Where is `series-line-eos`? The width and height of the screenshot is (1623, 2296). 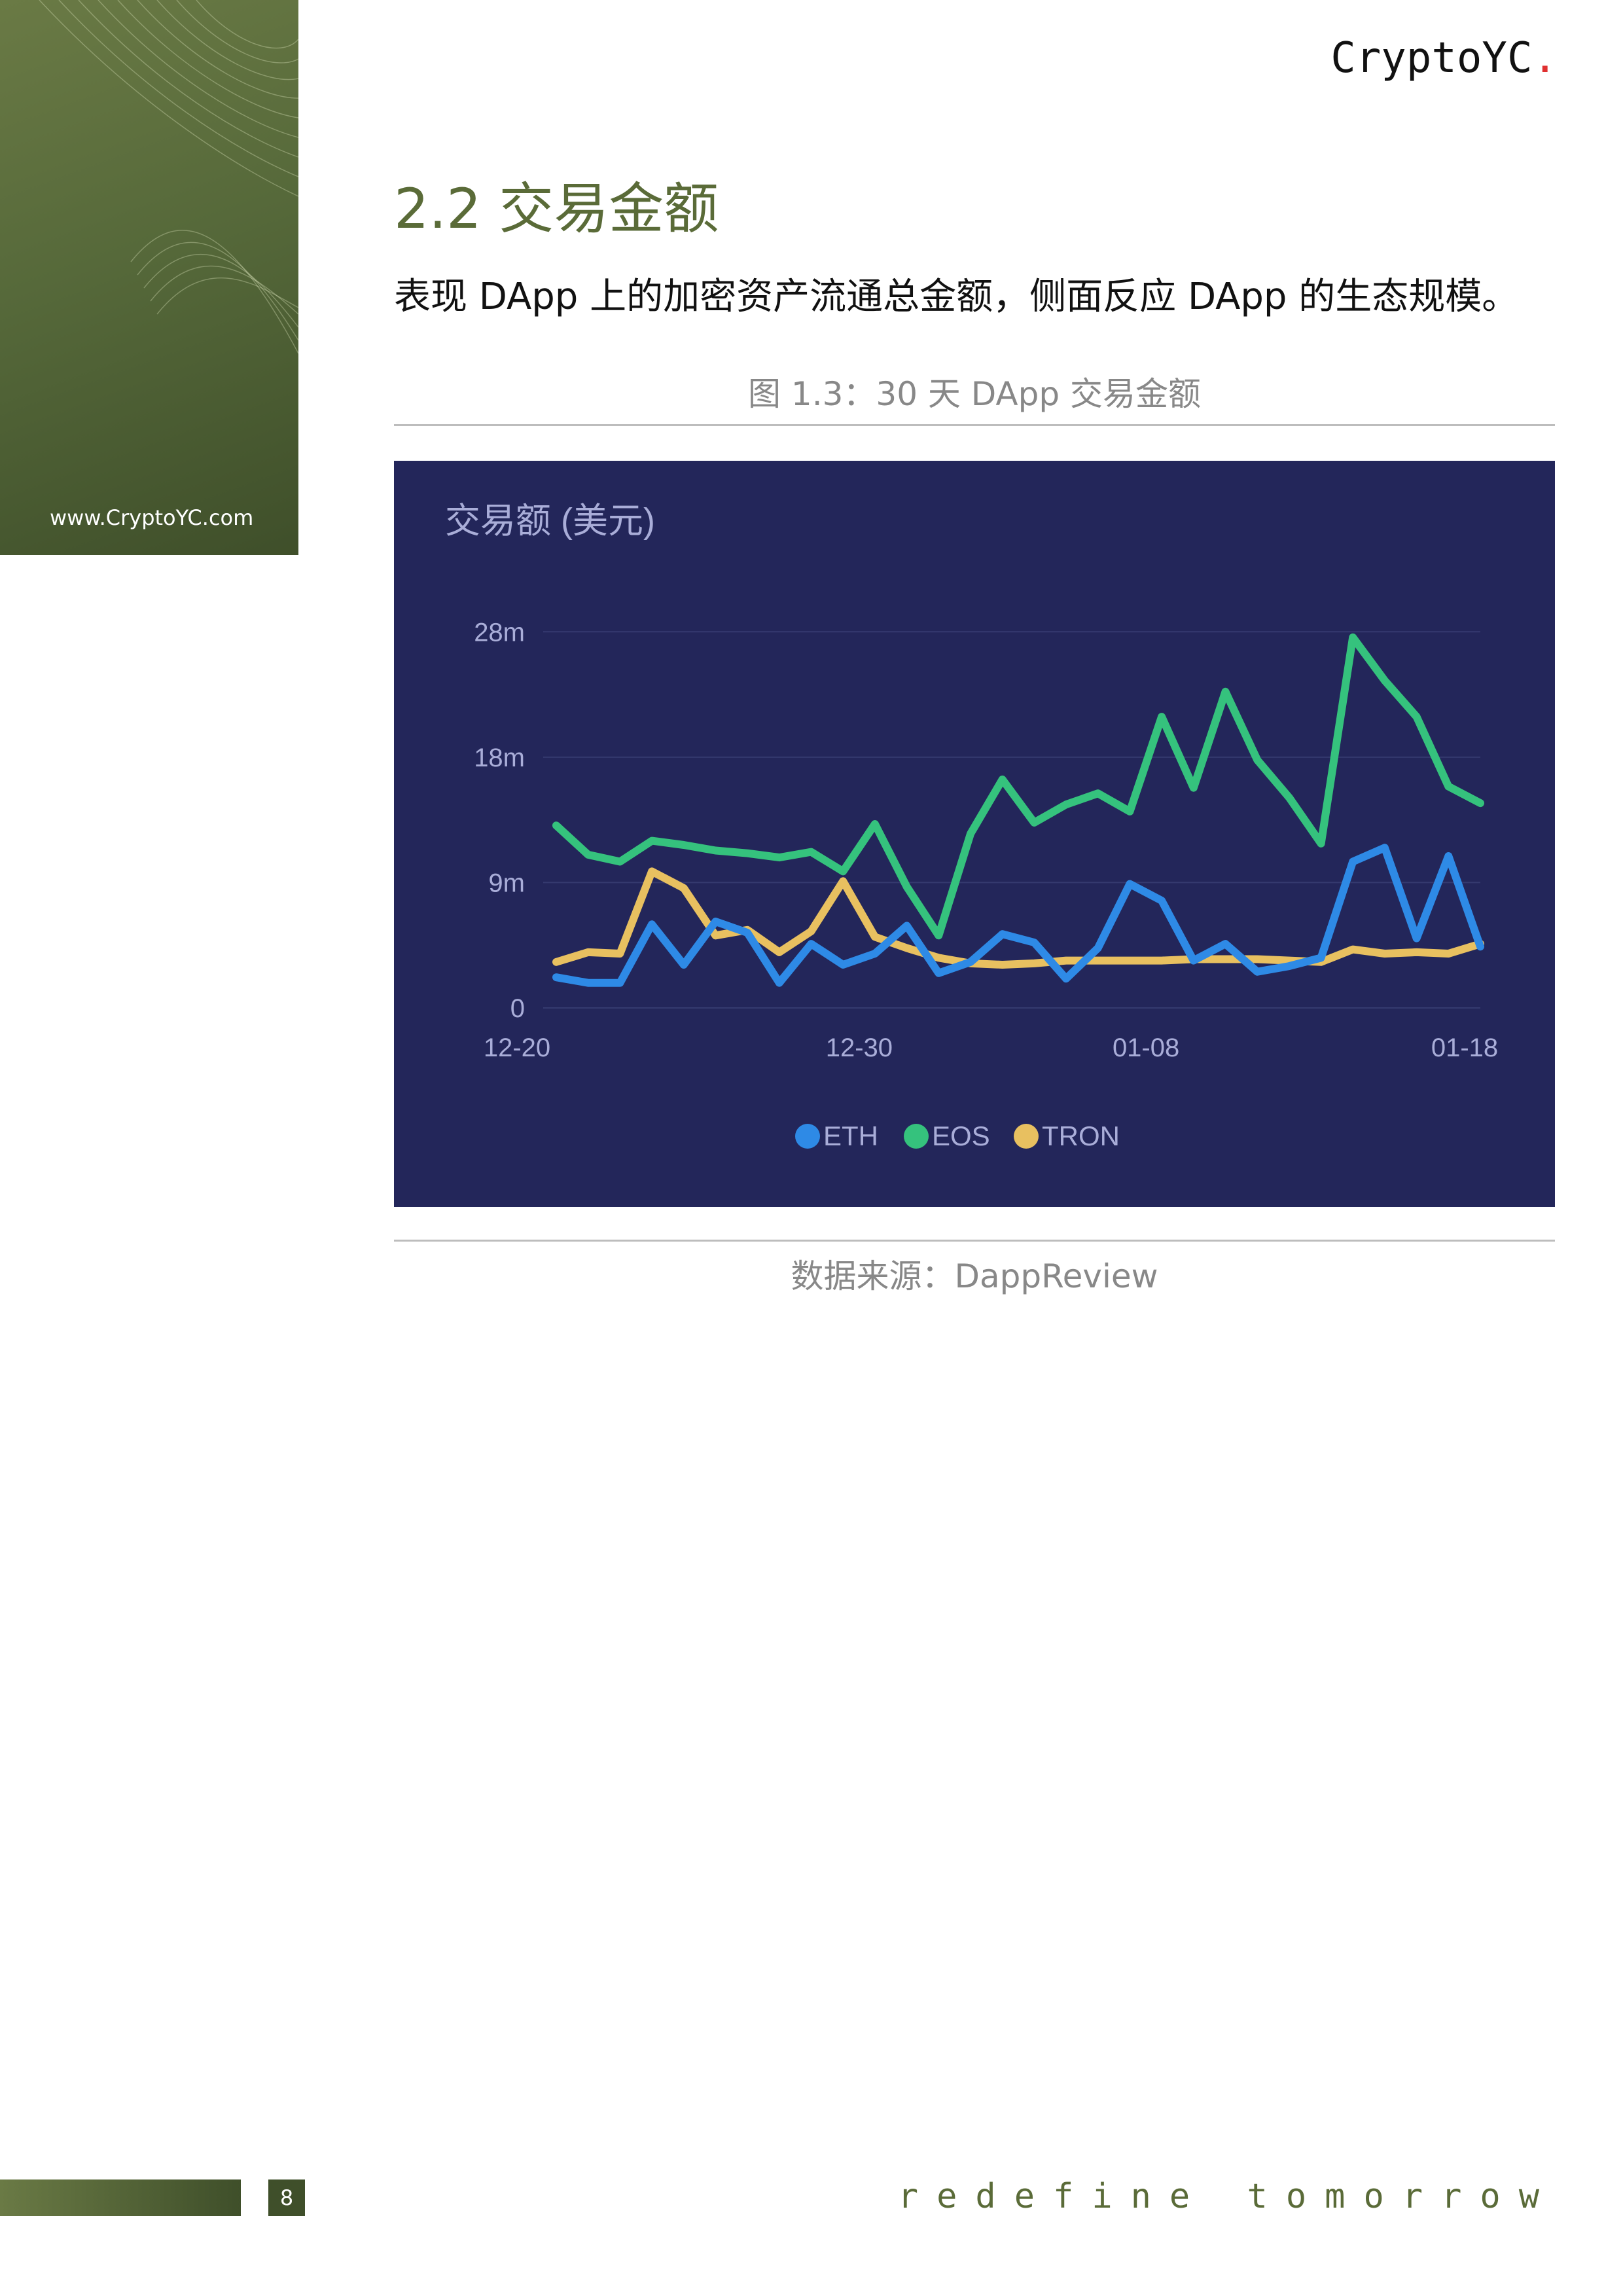
series-line-eos is located at coordinates (1018, 786).